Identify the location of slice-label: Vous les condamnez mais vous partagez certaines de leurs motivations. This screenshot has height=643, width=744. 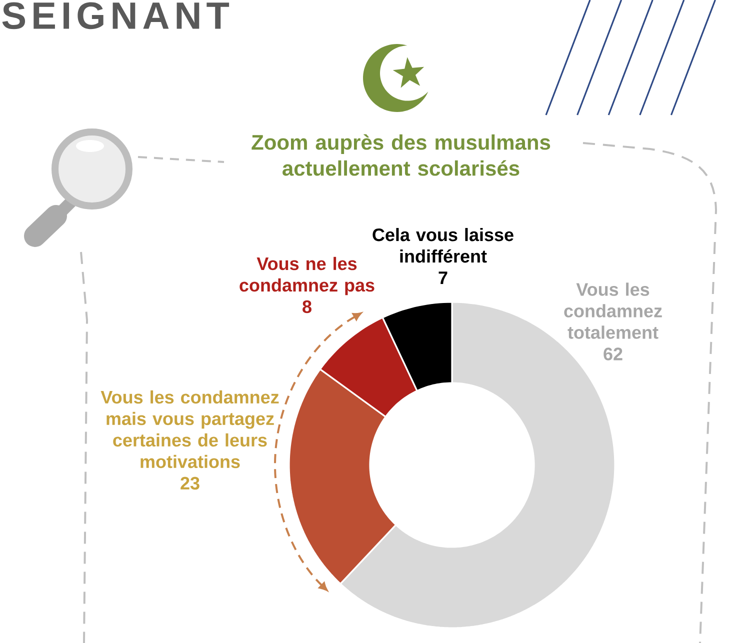
(189, 429).